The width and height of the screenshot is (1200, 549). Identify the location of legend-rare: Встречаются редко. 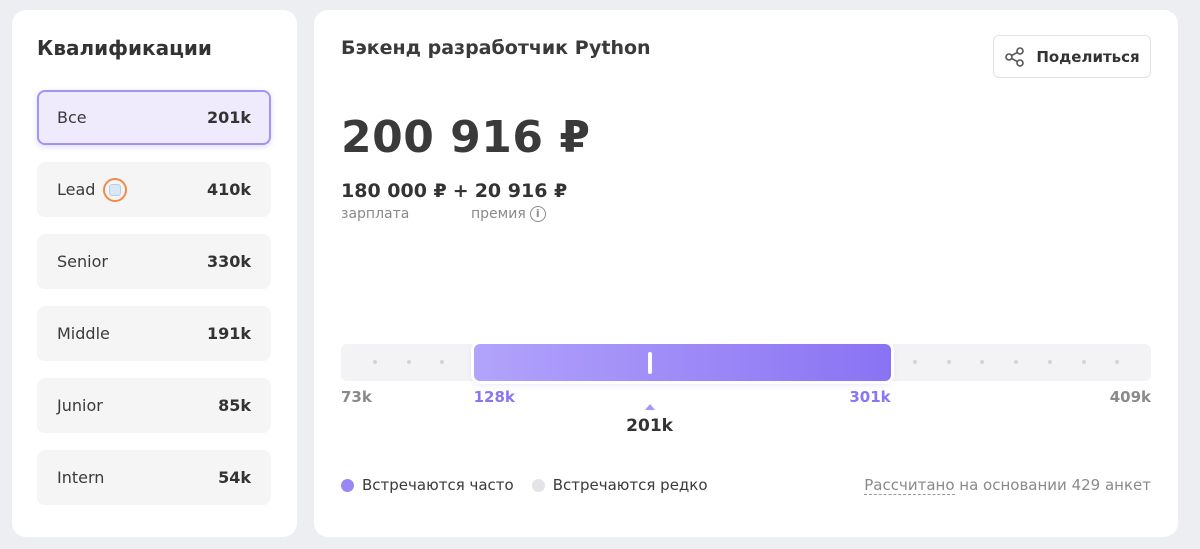
(619, 485).